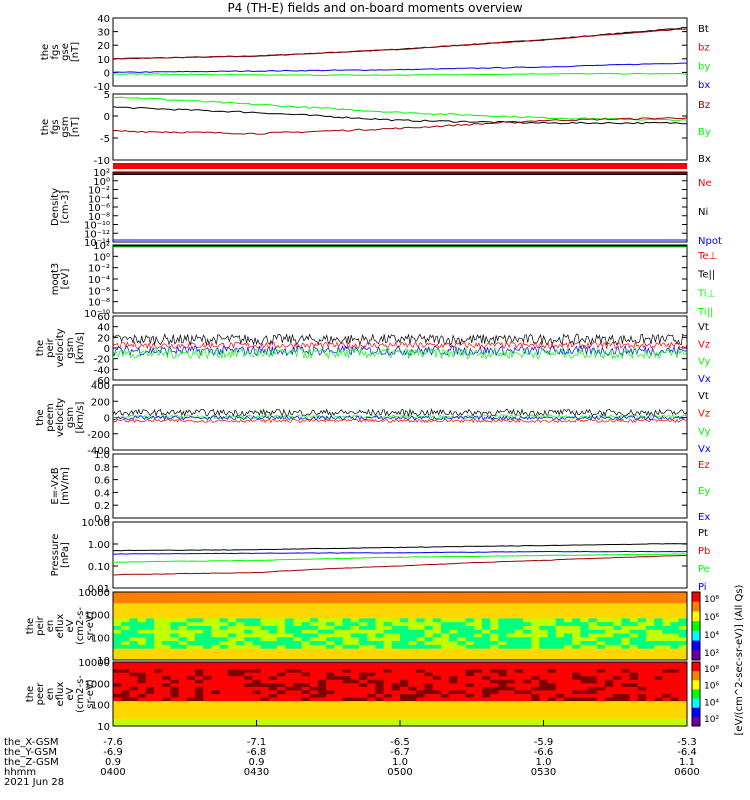 Image resolution: width=750 pixels, height=800 pixels. What do you see at coordinates (544, 752) in the screenshot?
I see `xaxis-value: -6.6` at bounding box center [544, 752].